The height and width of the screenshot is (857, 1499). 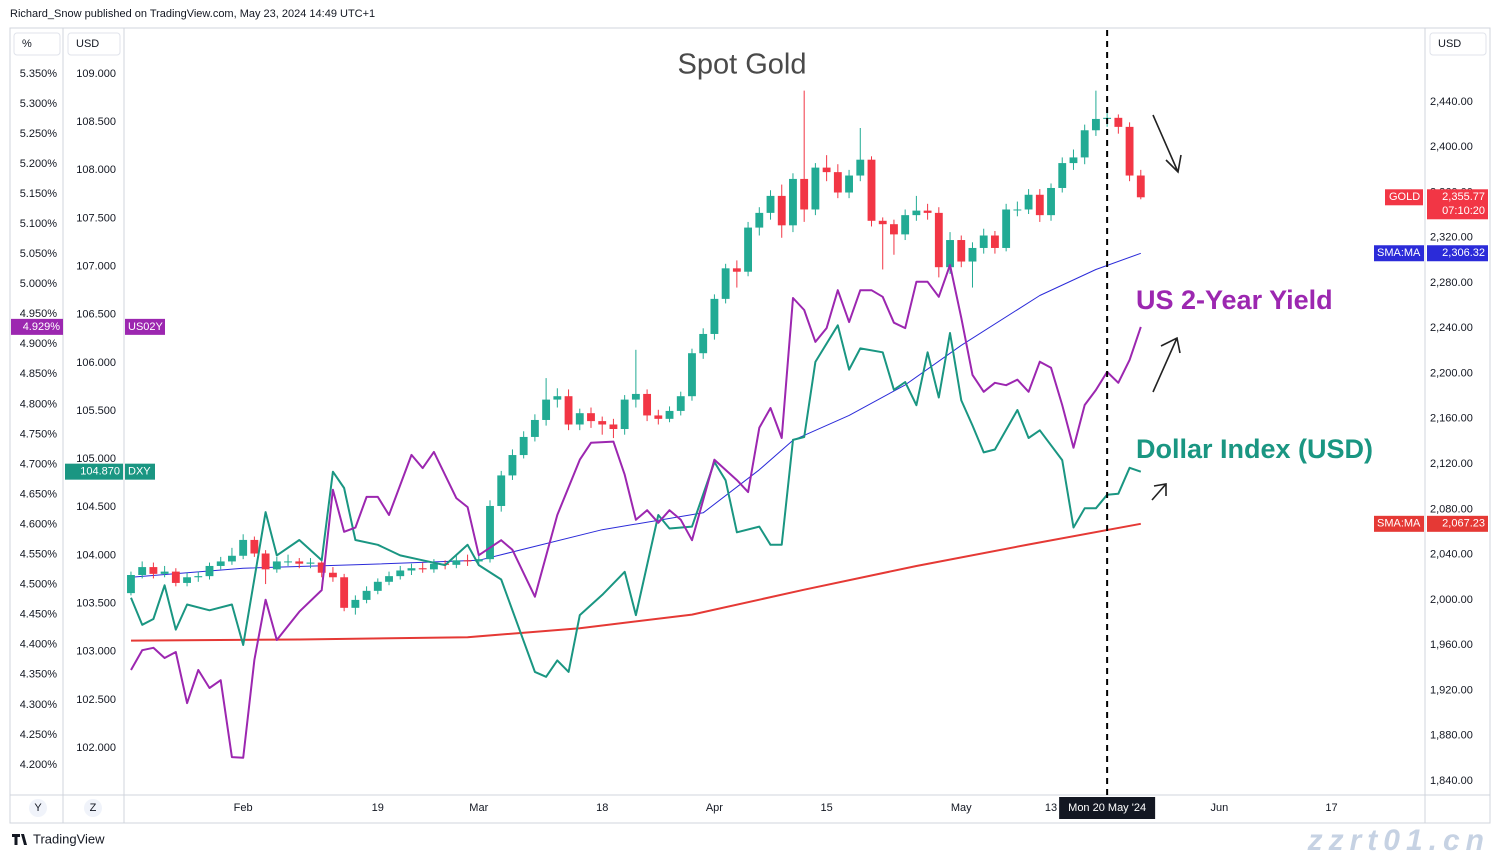 I want to click on y-tick-label: 103.000, so click(x=96, y=652).